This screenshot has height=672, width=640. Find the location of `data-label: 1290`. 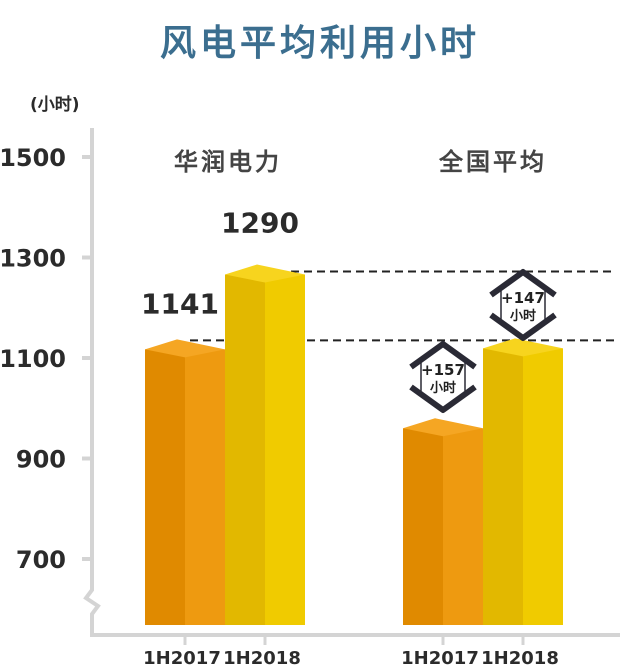

data-label: 1290 is located at coordinates (260, 223).